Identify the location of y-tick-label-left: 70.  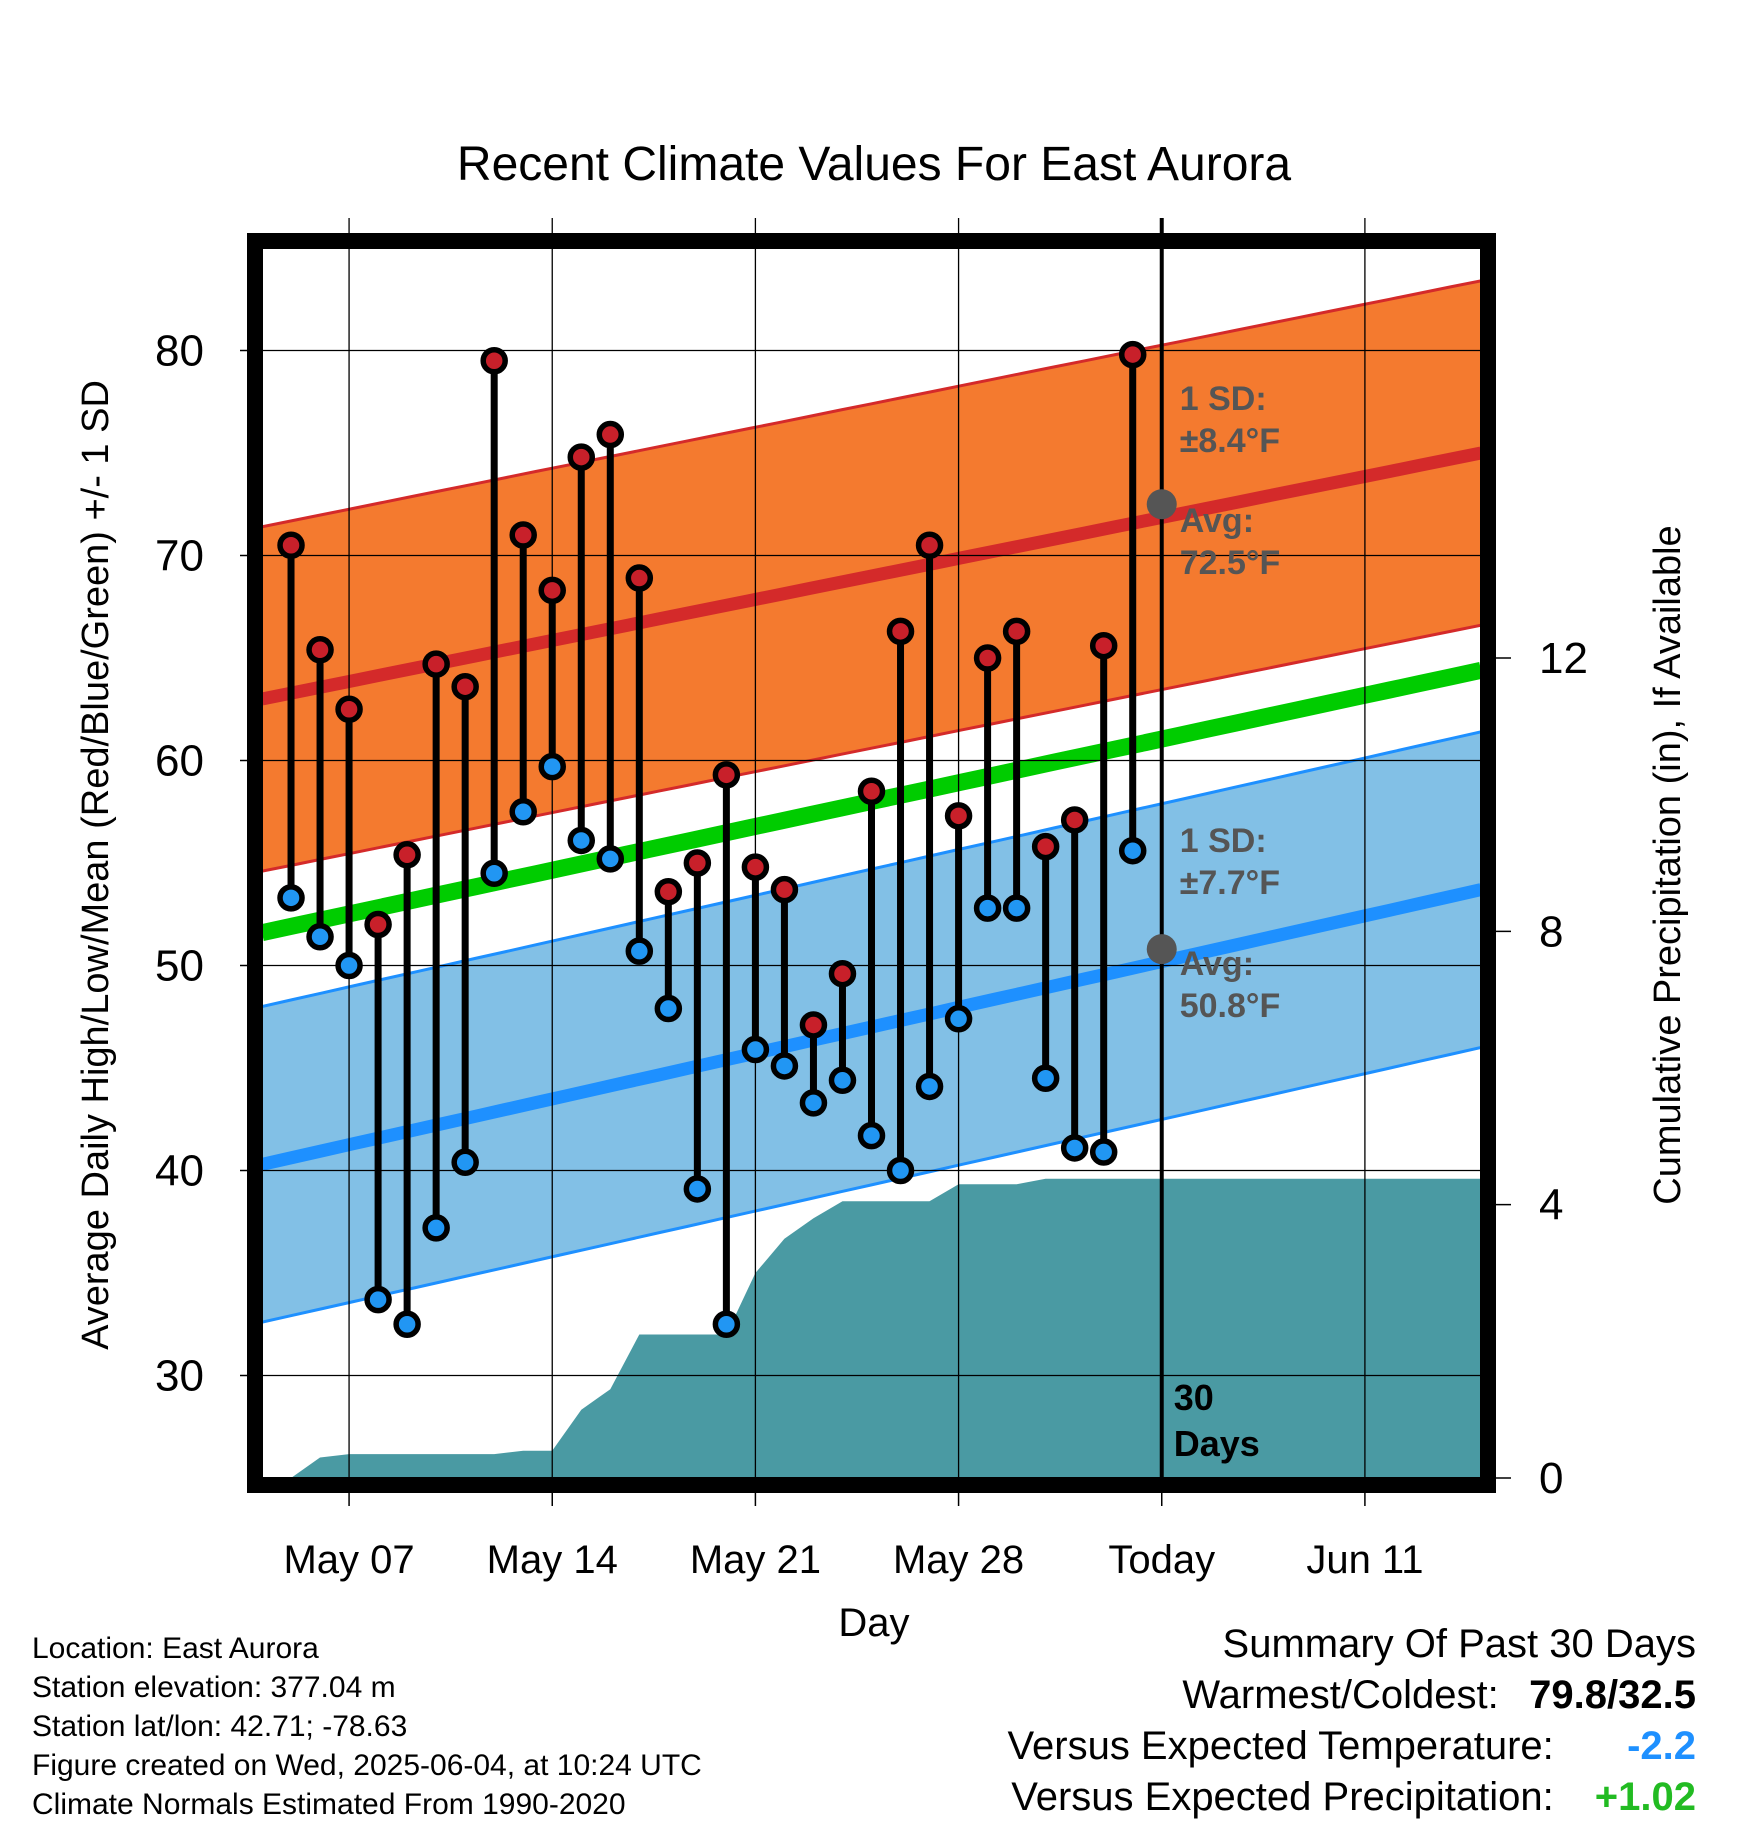
(179, 556).